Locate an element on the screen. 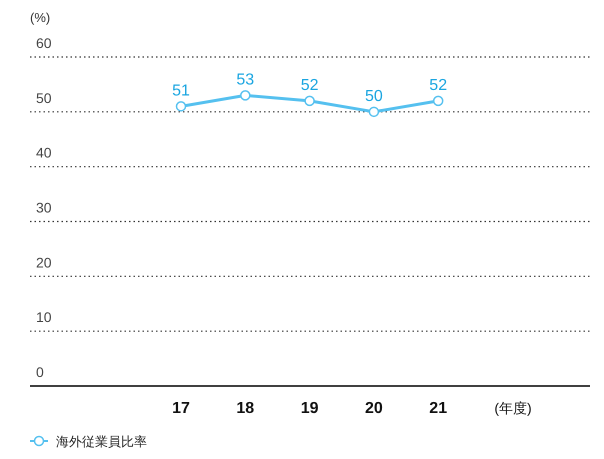 This screenshot has width=604, height=459. x-tick-label: 20 is located at coordinates (374, 408).